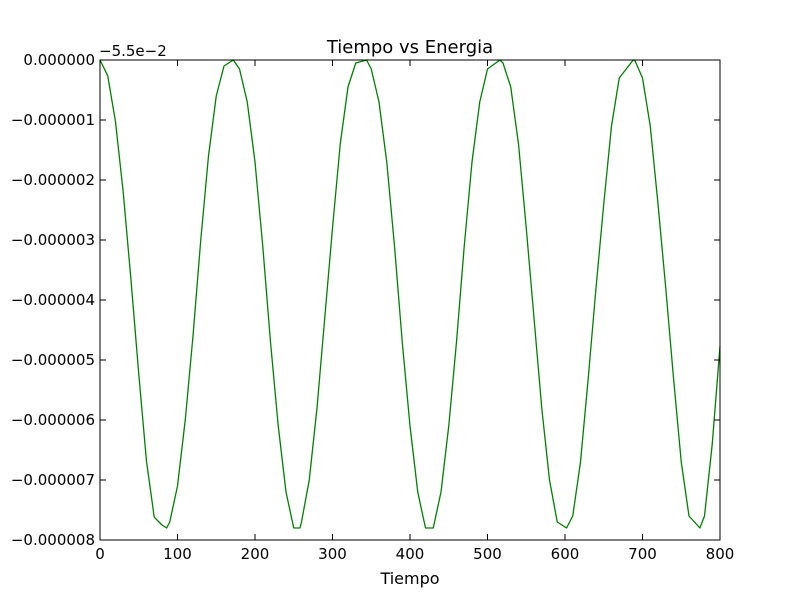  What do you see at coordinates (642, 554) in the screenshot?
I see `x-tick-label: 700` at bounding box center [642, 554].